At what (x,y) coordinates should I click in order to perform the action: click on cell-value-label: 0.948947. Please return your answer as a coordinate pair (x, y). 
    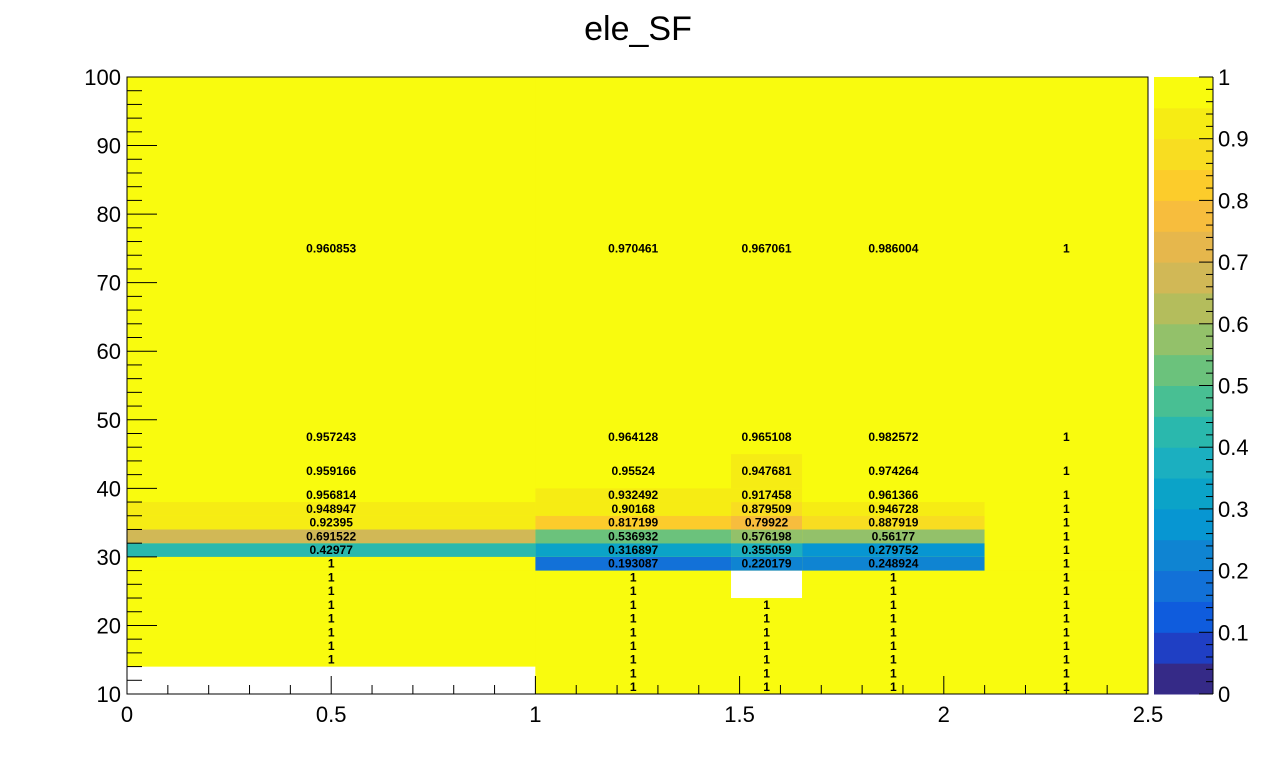
    Looking at the image, I should click on (331, 509).